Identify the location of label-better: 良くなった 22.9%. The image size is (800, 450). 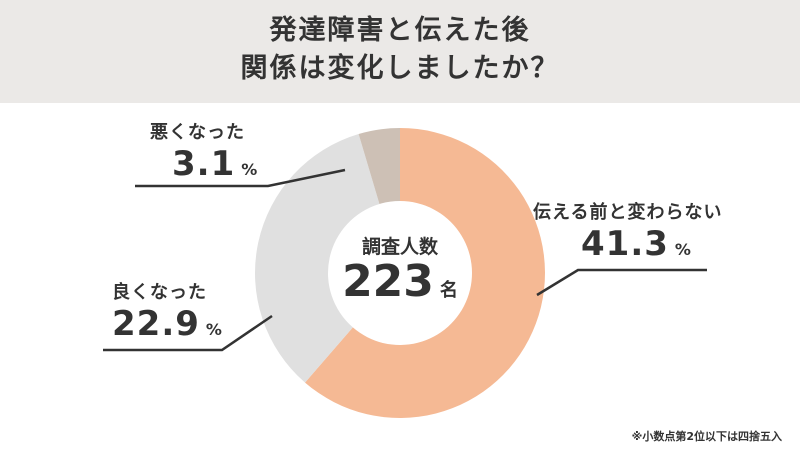
(167, 311).